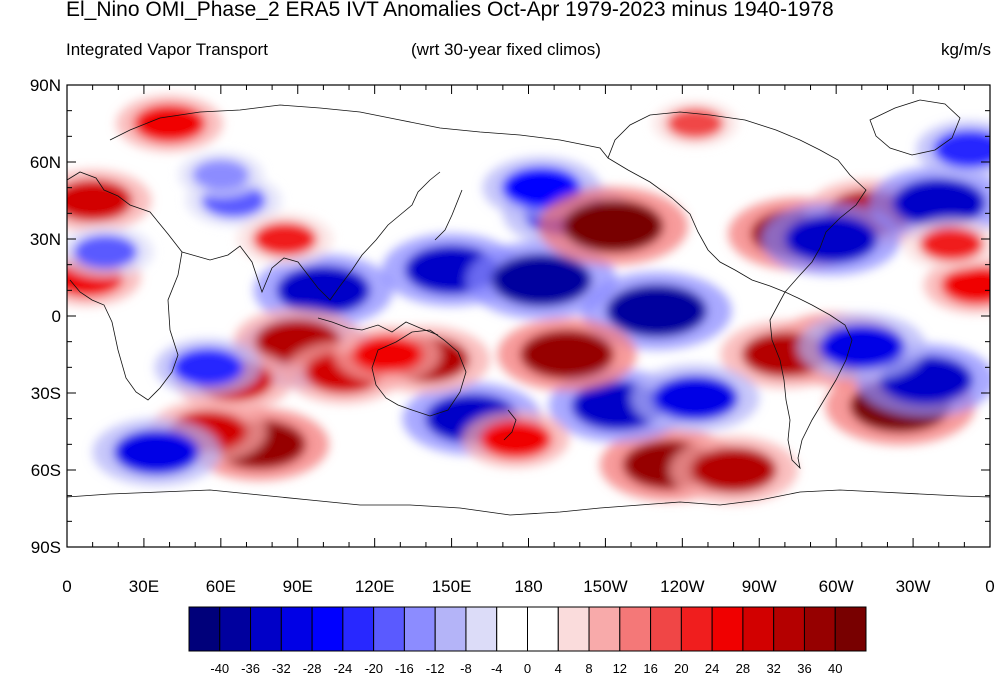  What do you see at coordinates (804, 668) in the screenshot?
I see `colorbar-label: 36` at bounding box center [804, 668].